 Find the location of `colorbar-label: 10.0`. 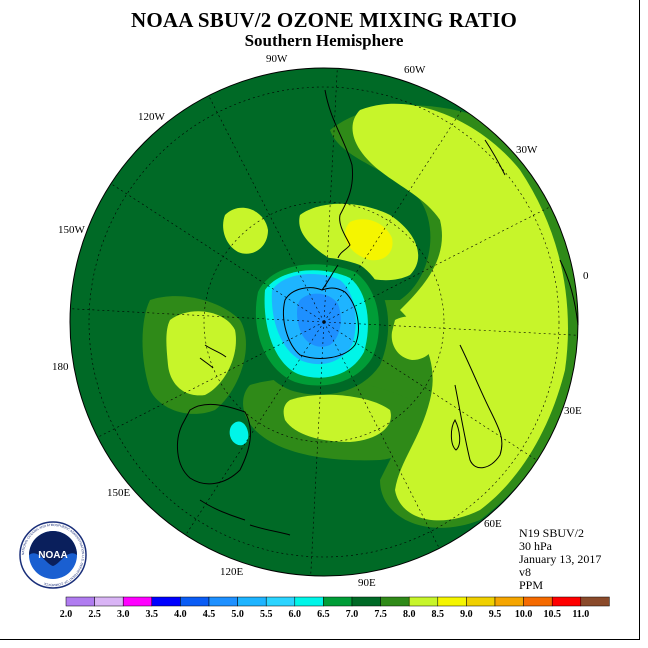

colorbar-label: 10.0 is located at coordinates (524, 614).